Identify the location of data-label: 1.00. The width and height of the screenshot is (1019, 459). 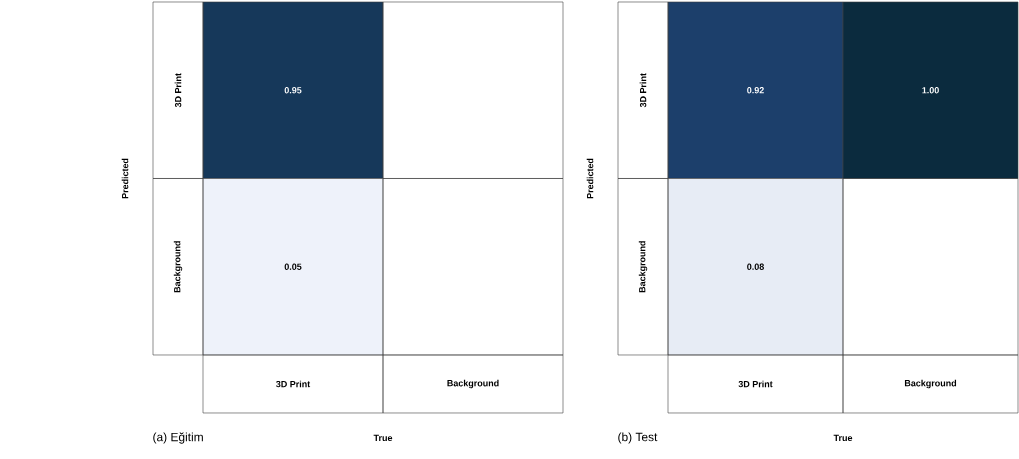
(930, 90).